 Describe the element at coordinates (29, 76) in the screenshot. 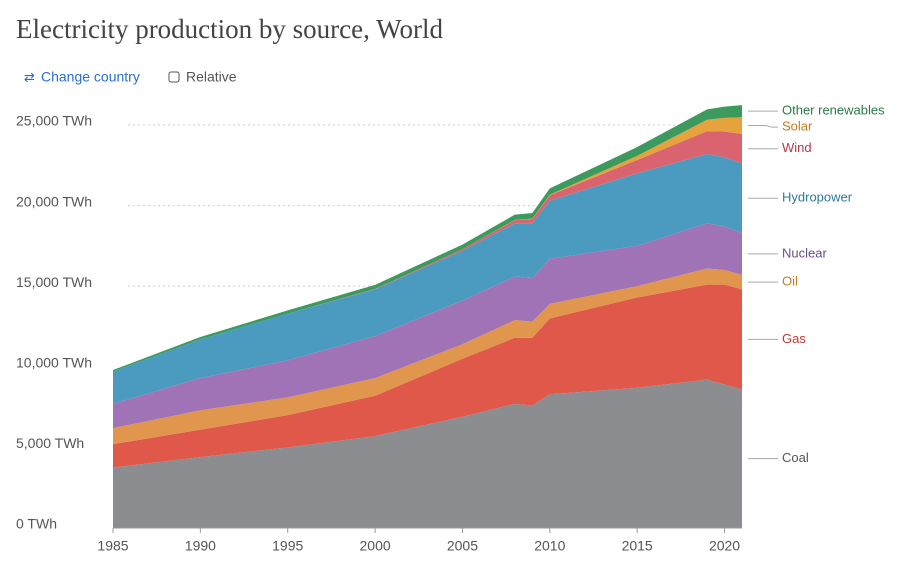

I see `swap-icon: ⇄` at that location.